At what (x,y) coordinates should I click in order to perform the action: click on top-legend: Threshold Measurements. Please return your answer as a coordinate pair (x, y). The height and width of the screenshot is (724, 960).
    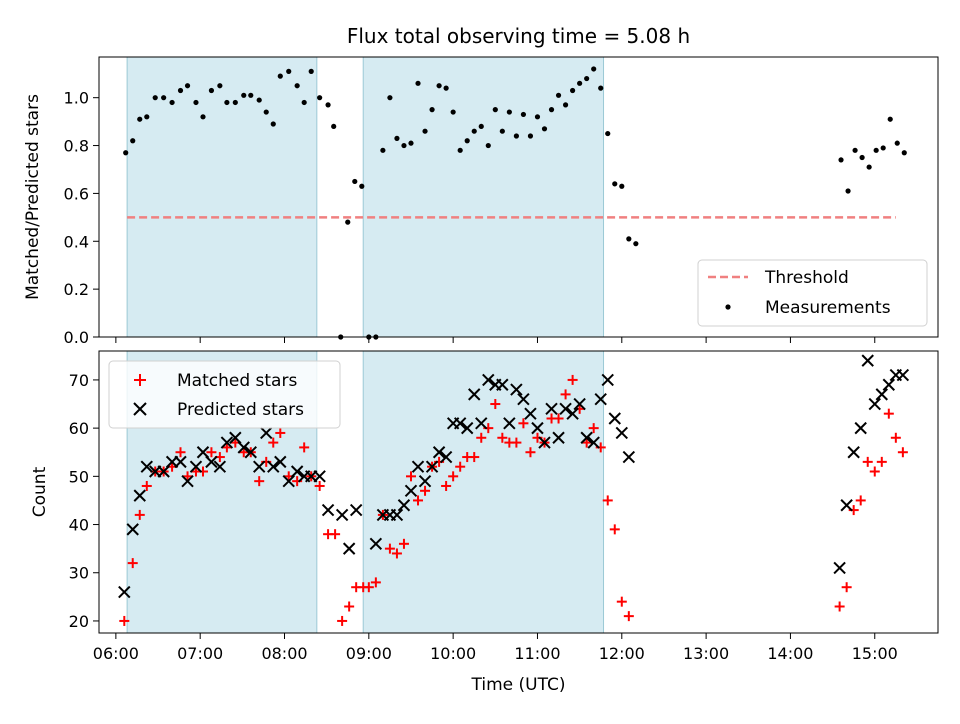
    Looking at the image, I should click on (812, 293).